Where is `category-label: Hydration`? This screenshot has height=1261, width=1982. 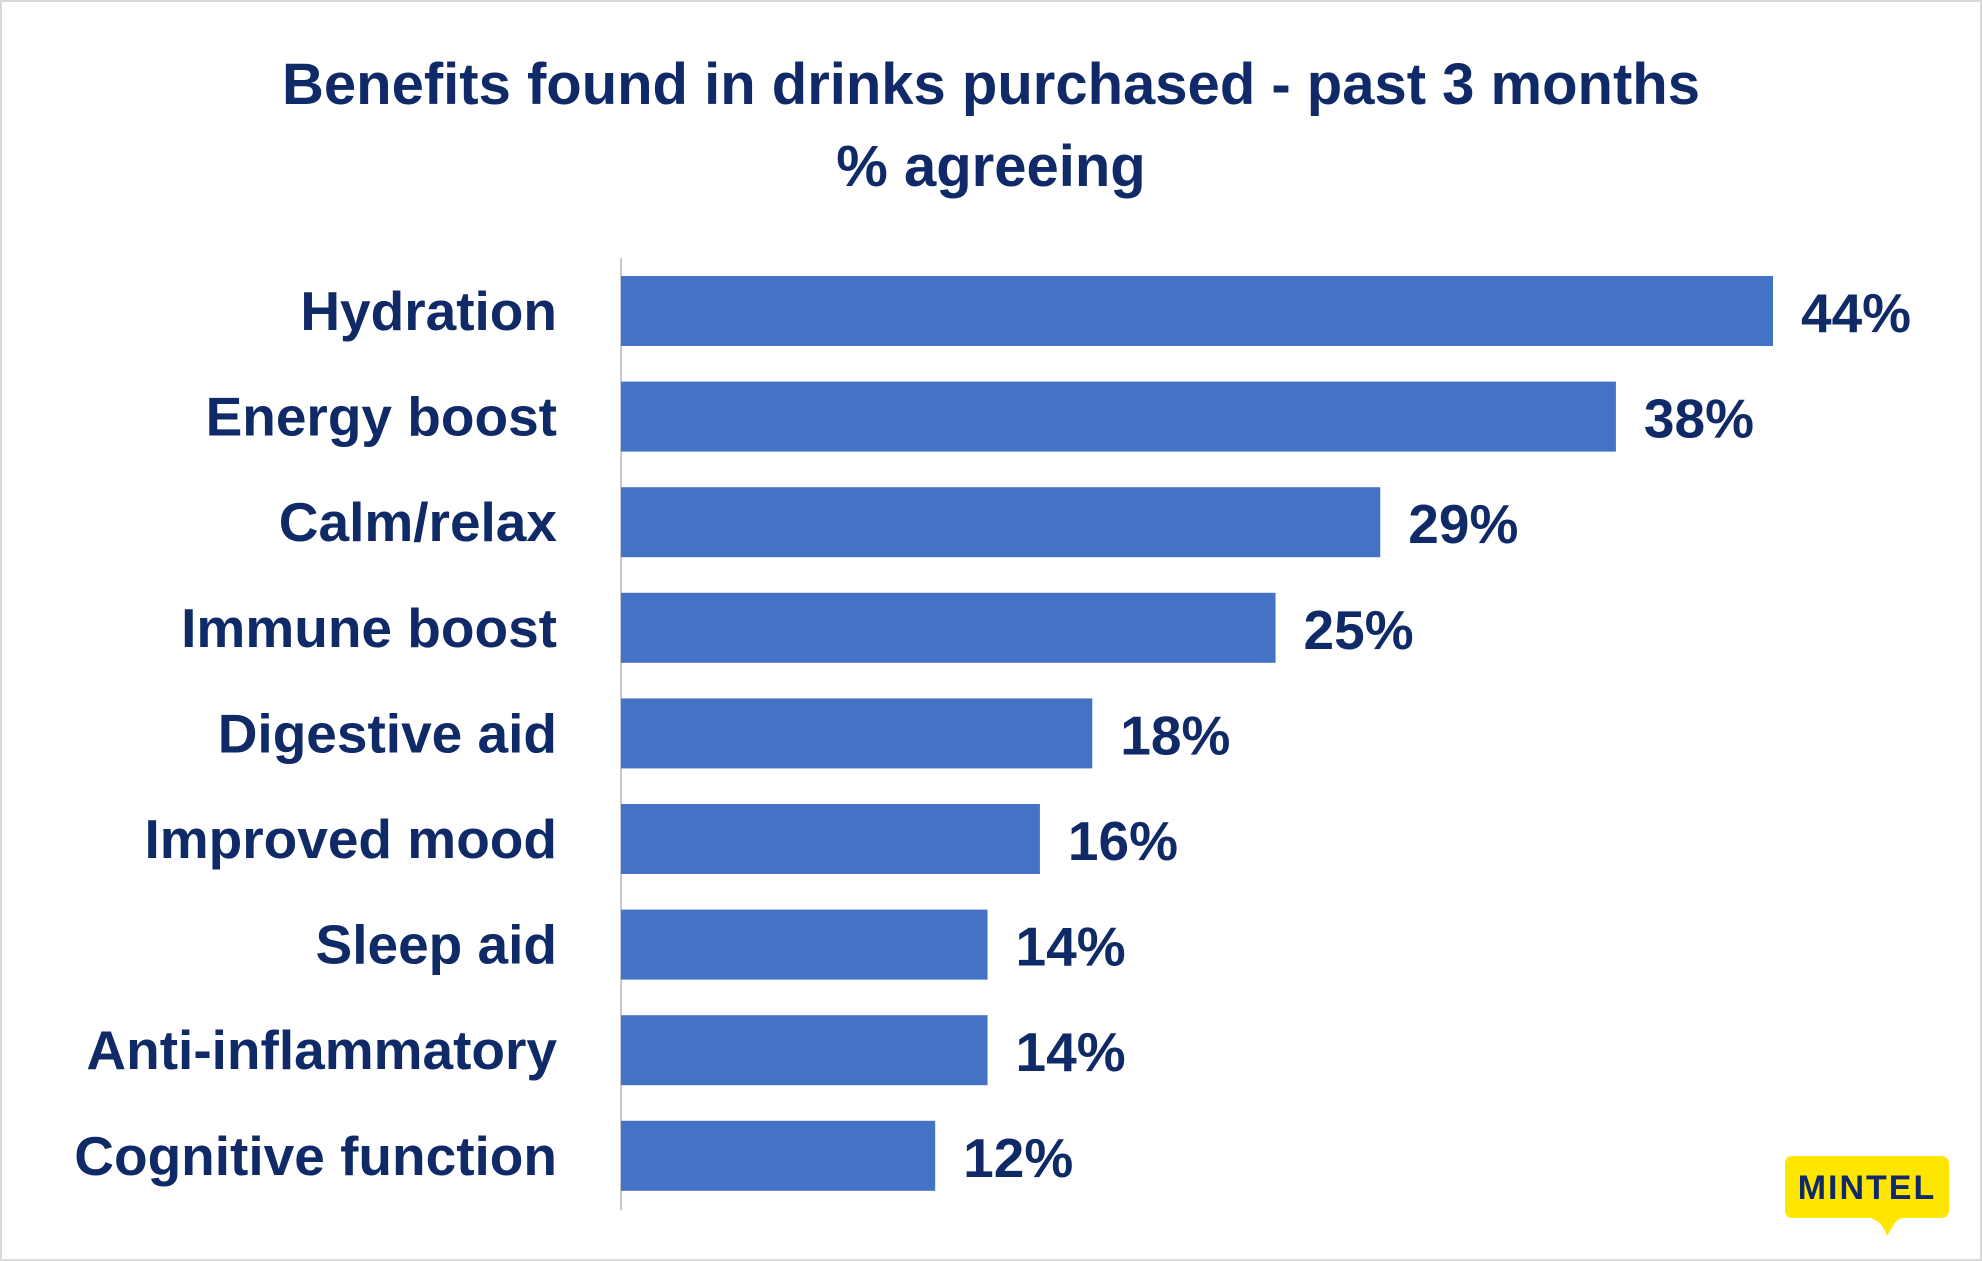
category-label: Hydration is located at coordinates (428, 311).